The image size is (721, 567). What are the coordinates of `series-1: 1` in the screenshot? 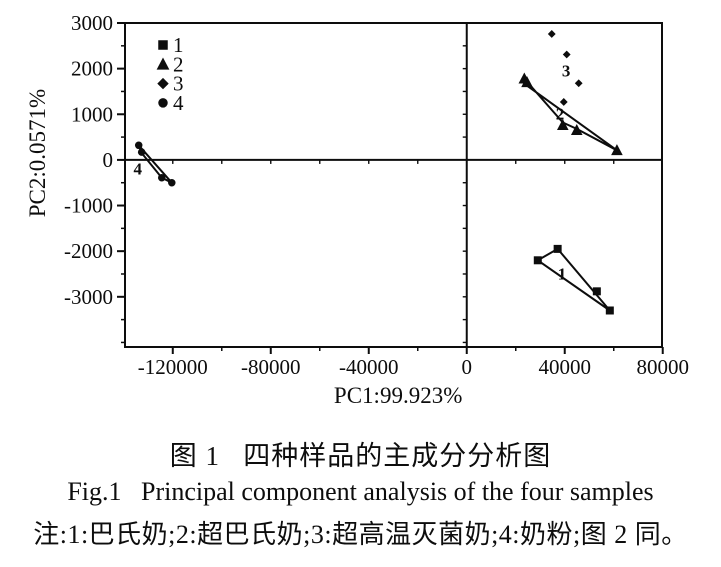 It's located at (573, 279).